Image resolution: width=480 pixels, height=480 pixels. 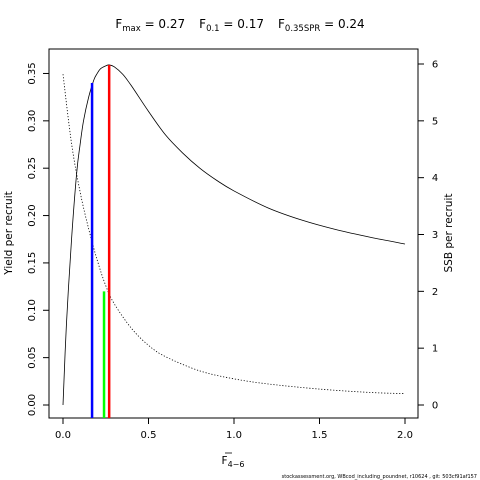 I want to click on fmax-value: = 0.27, so click(x=163, y=24).